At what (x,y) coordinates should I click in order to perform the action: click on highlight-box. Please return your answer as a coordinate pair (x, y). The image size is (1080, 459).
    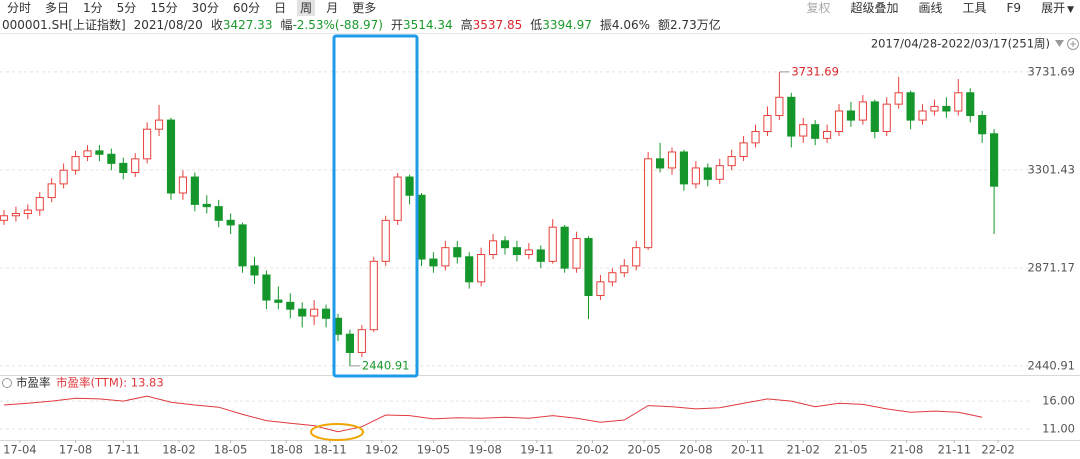
    Looking at the image, I should click on (375, 206).